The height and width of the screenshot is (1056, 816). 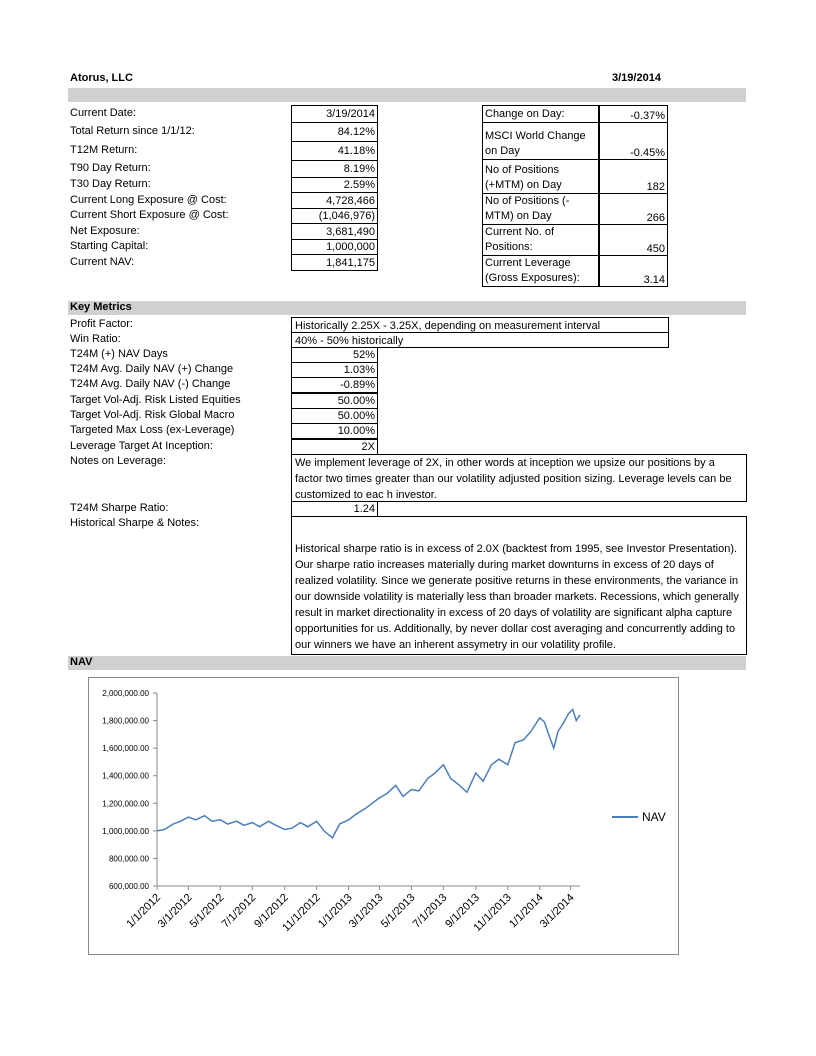 I want to click on company: Atorus, LLC, so click(x=101, y=78).